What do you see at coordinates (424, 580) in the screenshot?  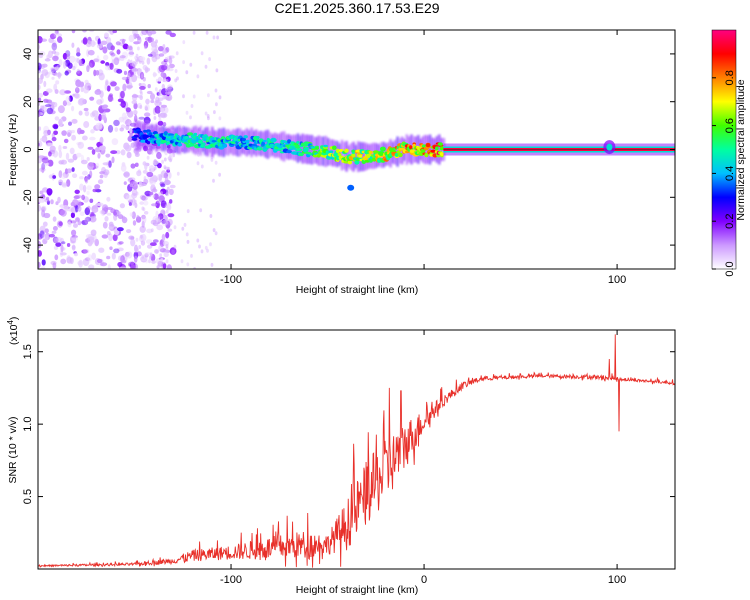 I see `x-tick-label: 0` at bounding box center [424, 580].